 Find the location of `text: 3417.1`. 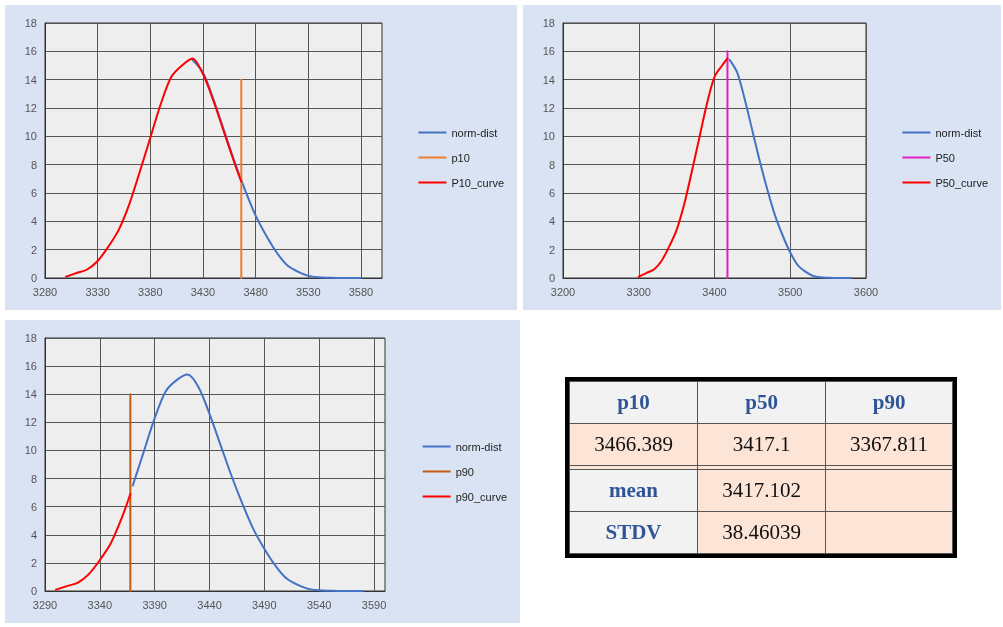

text: 3417.1 is located at coordinates (761, 443).